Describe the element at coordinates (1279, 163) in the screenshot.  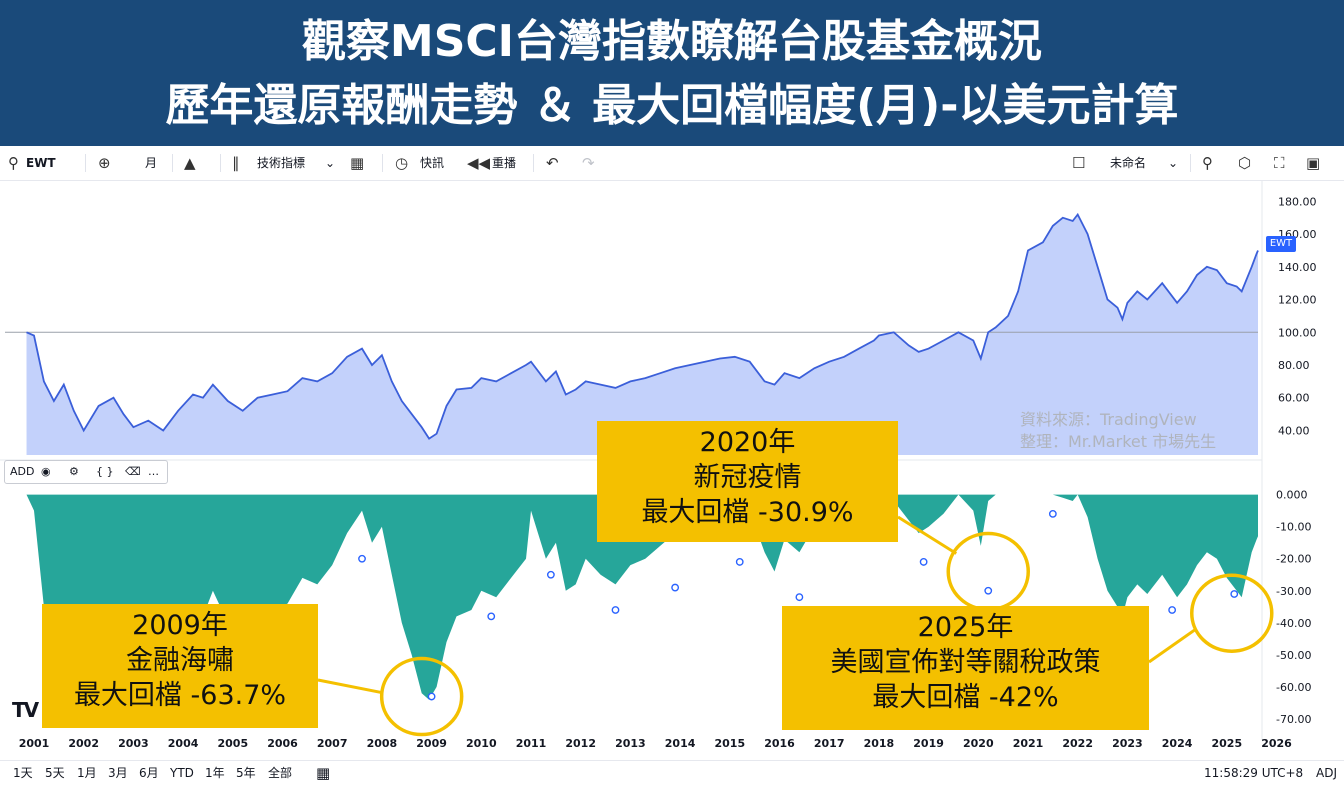
I see `fullscreen-icon: ⛶` at that location.